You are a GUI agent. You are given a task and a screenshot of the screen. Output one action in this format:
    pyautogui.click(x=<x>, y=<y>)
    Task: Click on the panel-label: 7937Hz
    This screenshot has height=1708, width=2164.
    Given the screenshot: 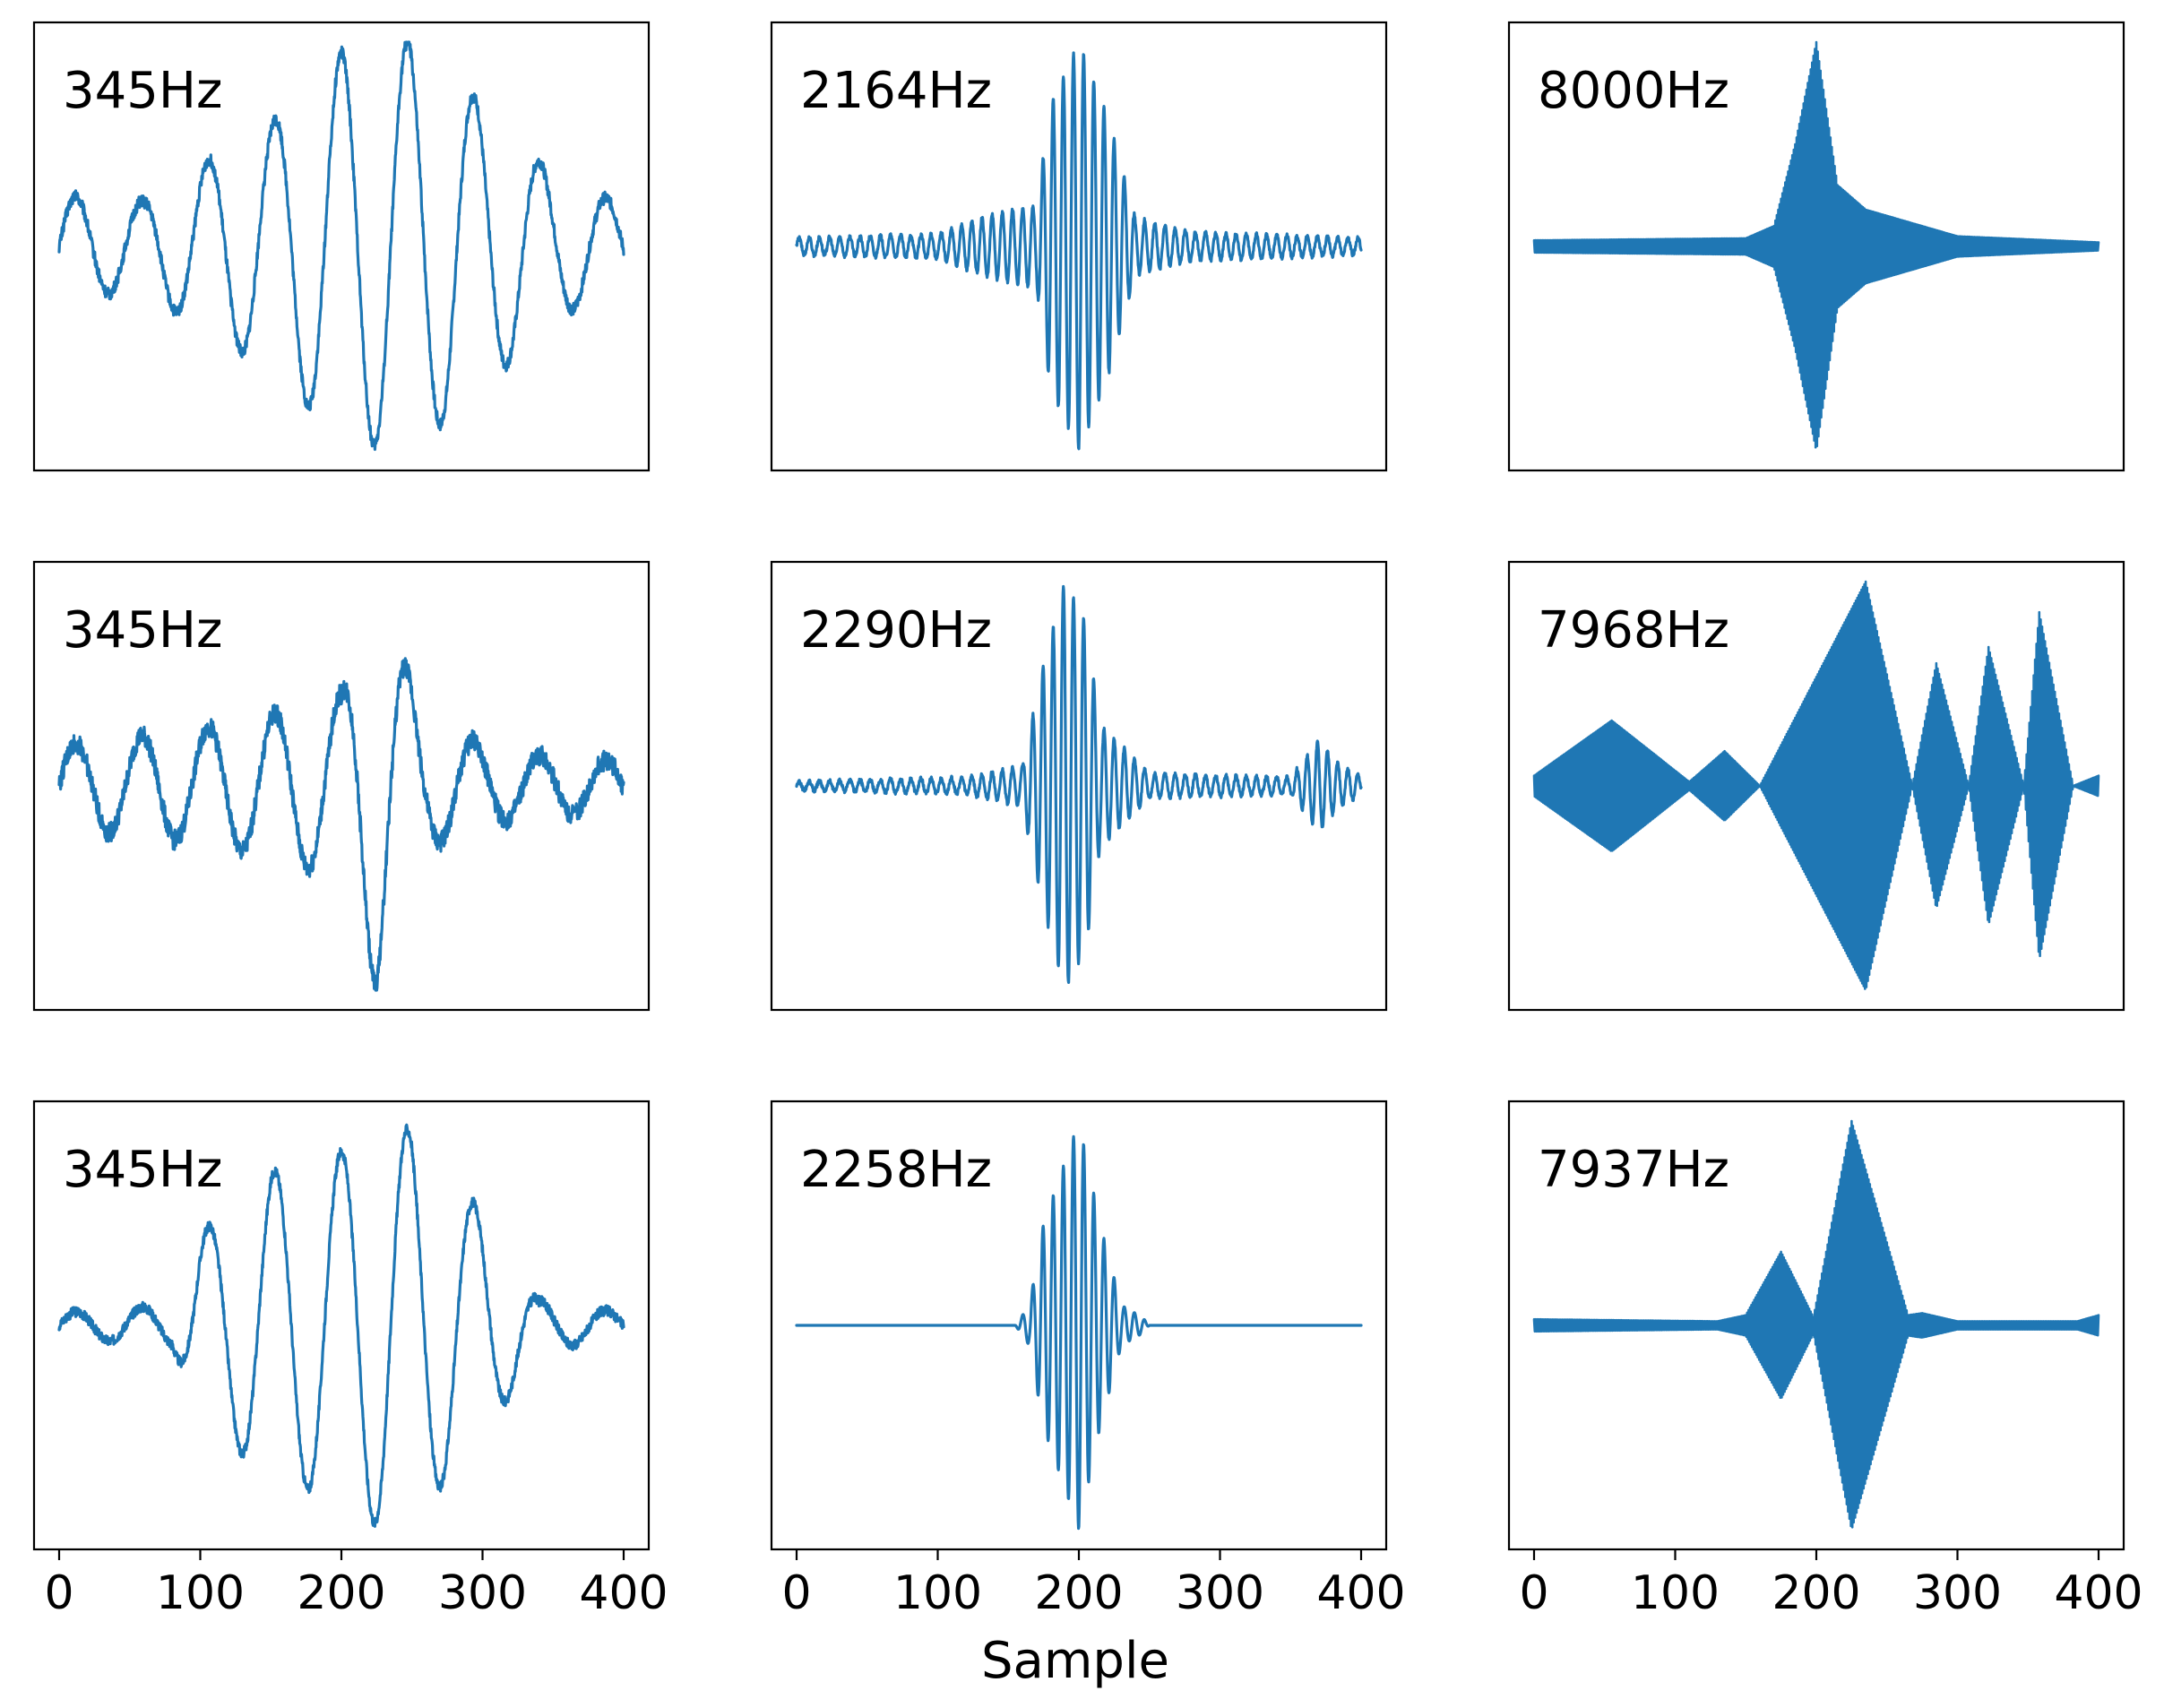 What is the action you would take?
    pyautogui.click(x=1633, y=1170)
    